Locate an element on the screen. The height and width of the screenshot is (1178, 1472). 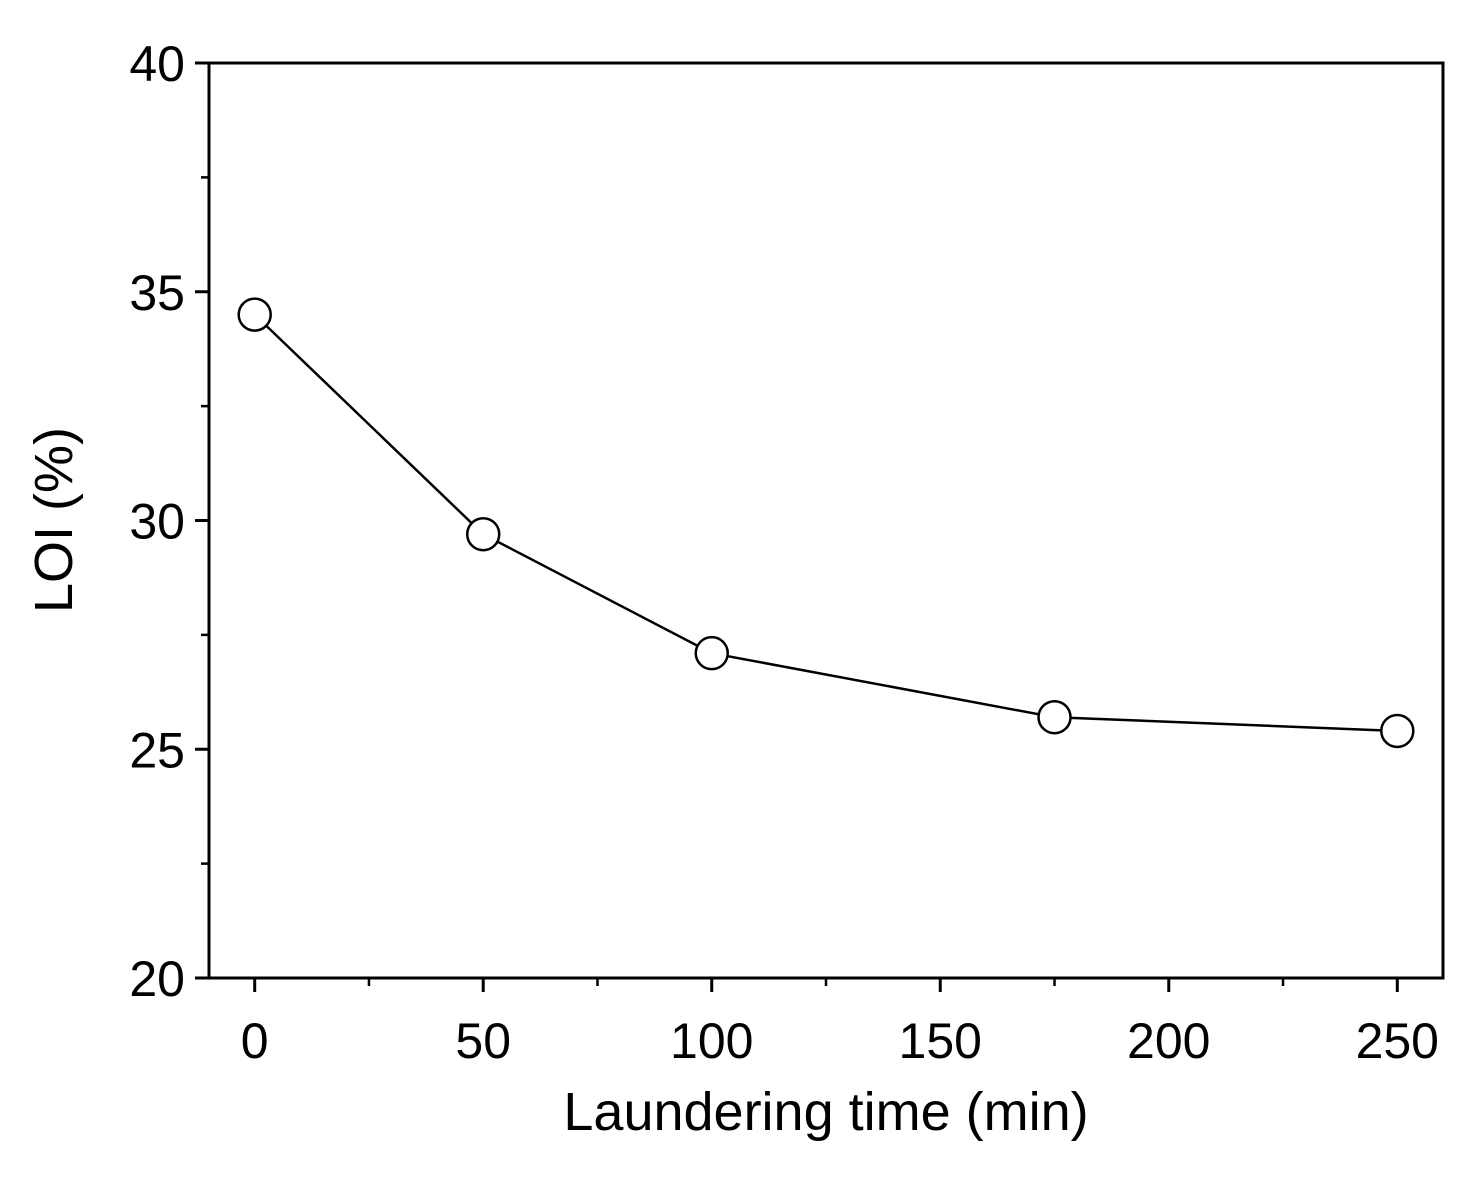
x-tick-label: 200 is located at coordinates (1168, 1041).